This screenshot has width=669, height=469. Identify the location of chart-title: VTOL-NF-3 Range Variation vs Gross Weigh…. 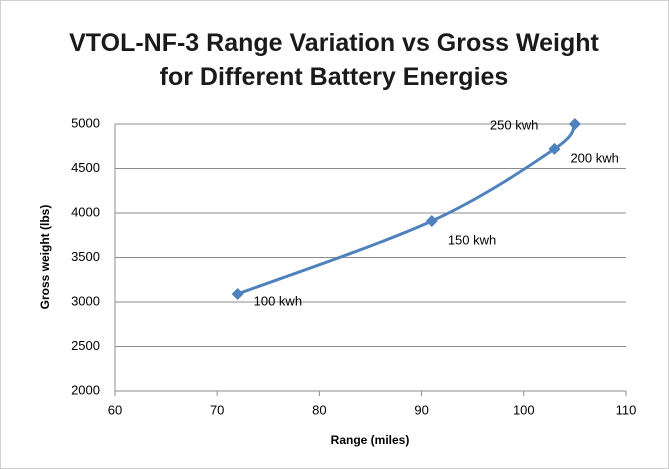
(334, 60).